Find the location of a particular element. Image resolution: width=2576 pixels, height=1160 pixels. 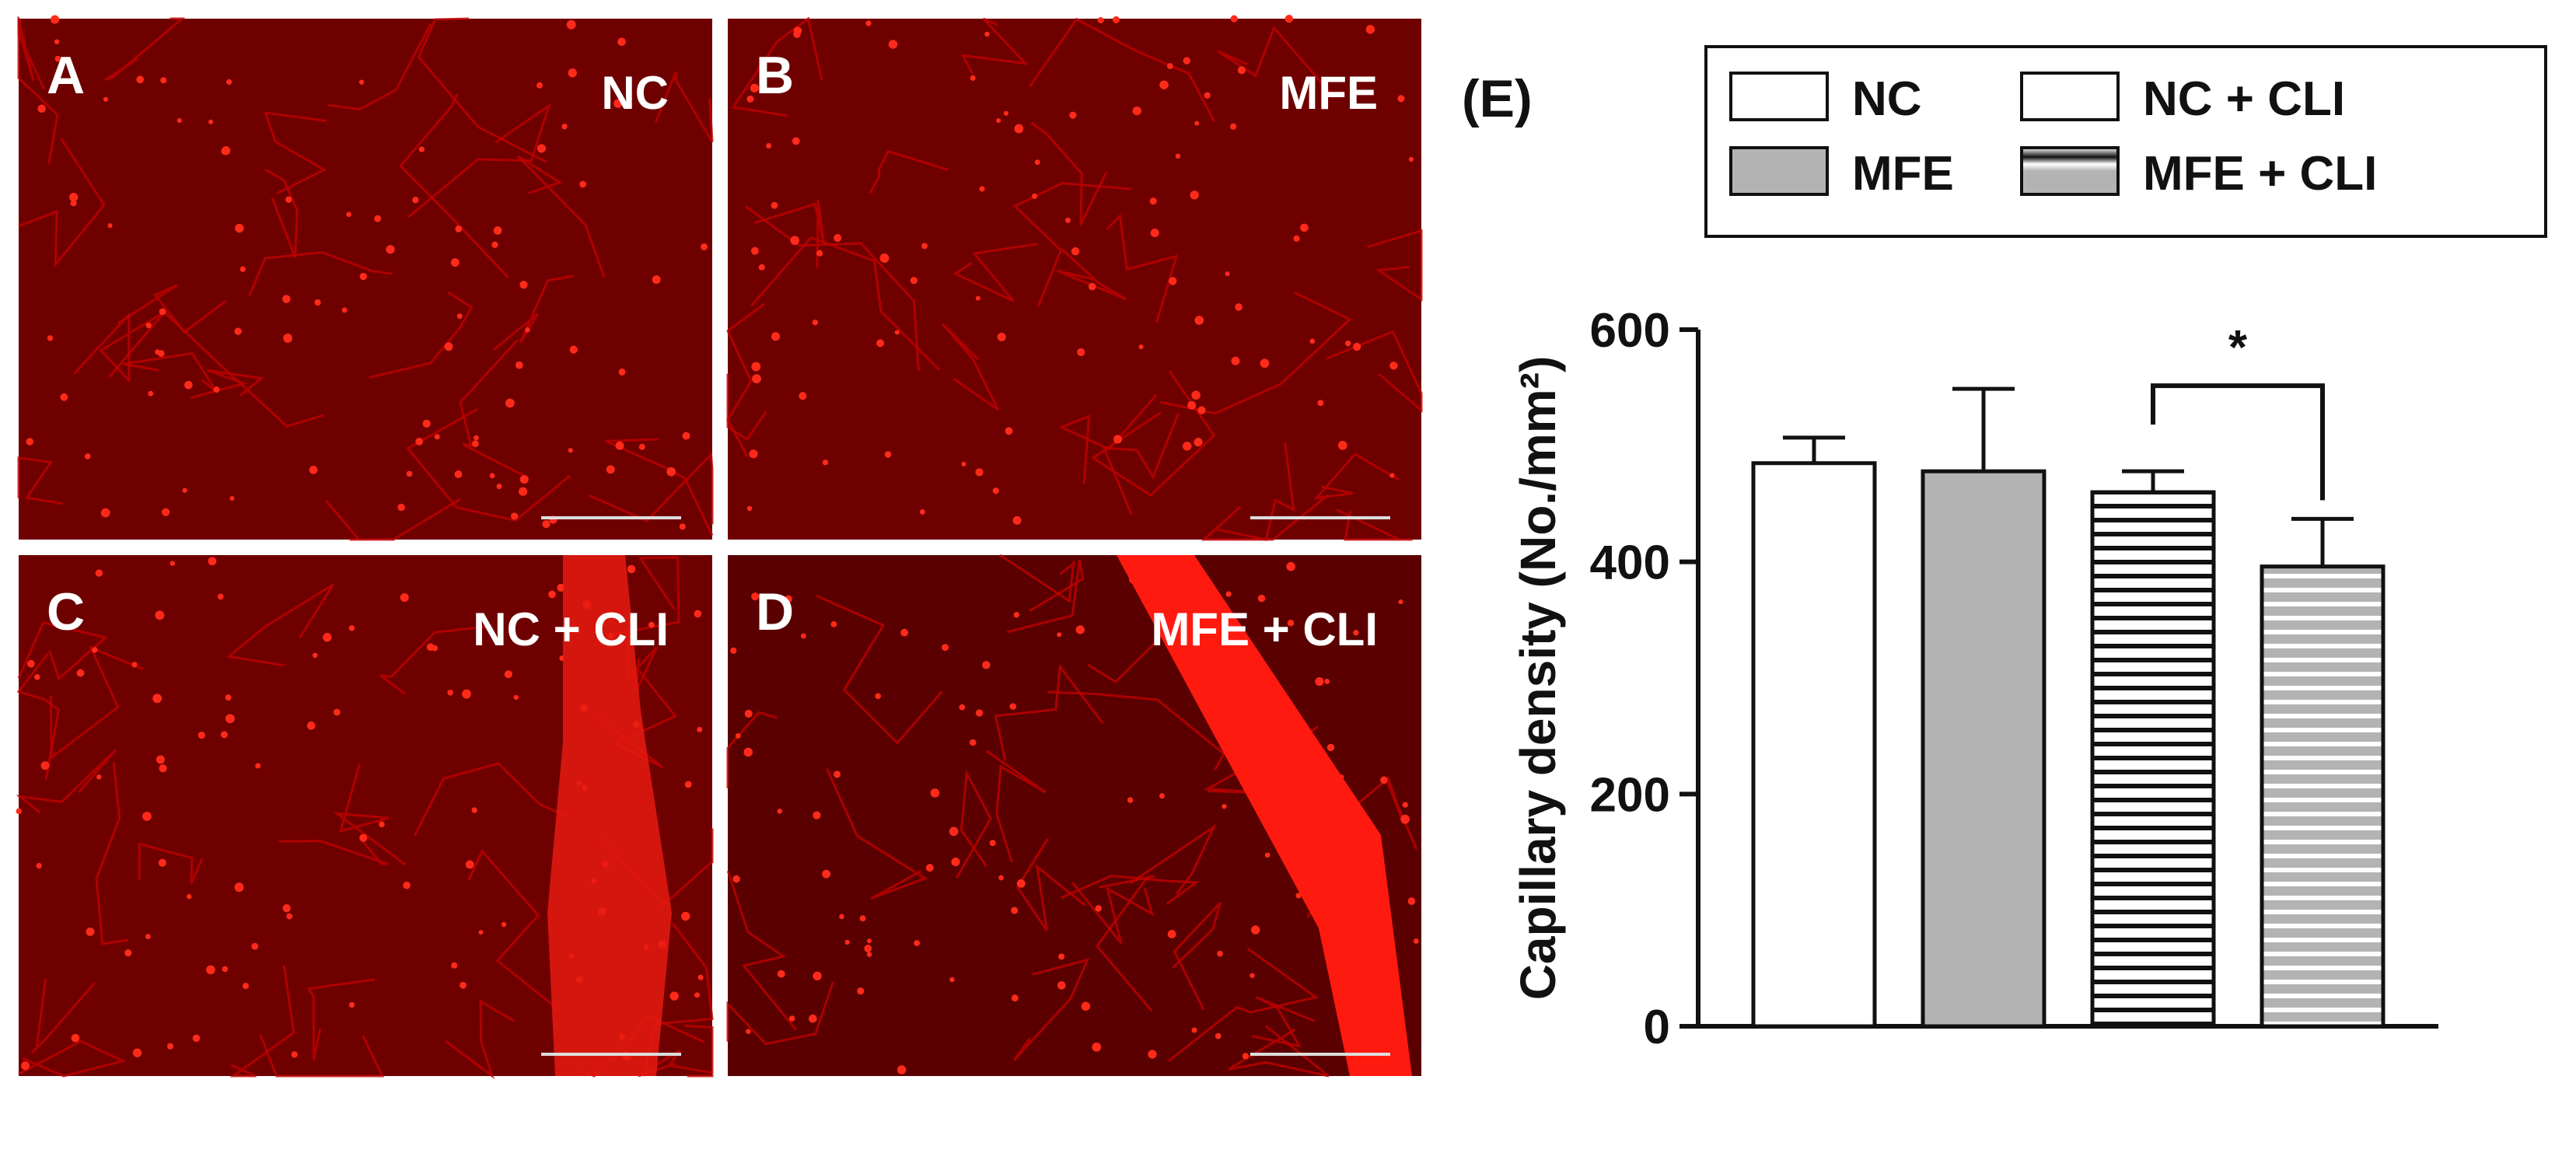

bar is located at coordinates (2153, 759).